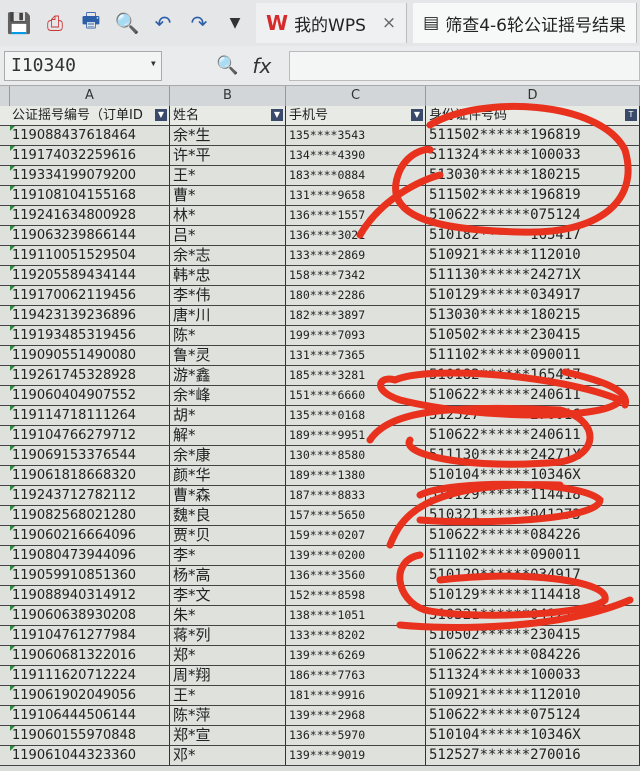 The height and width of the screenshot is (771, 640). Describe the element at coordinates (356, 96) in the screenshot. I see `column-header-c: C` at that location.